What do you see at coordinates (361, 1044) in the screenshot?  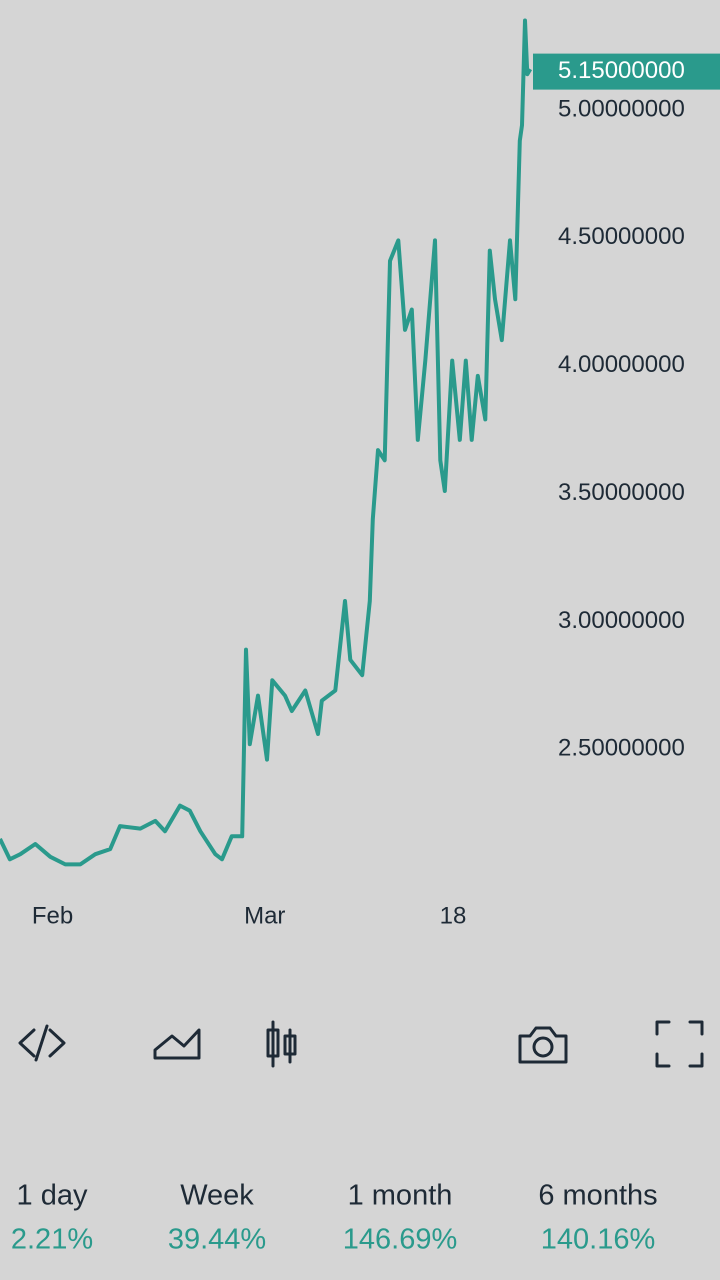 I see `toolbar` at bounding box center [361, 1044].